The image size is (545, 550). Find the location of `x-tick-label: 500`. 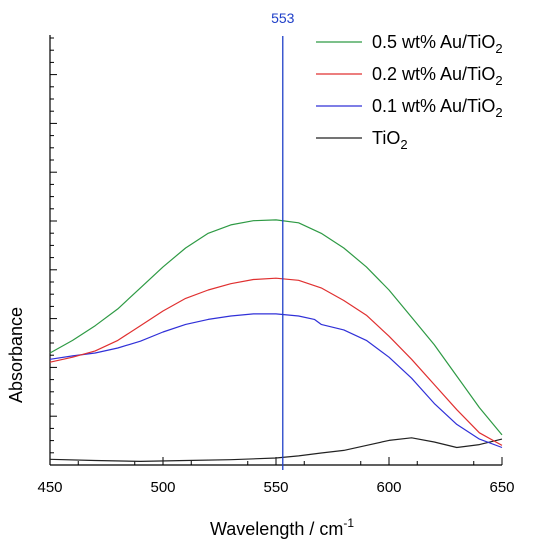

x-tick-label: 500 is located at coordinates (162, 487).